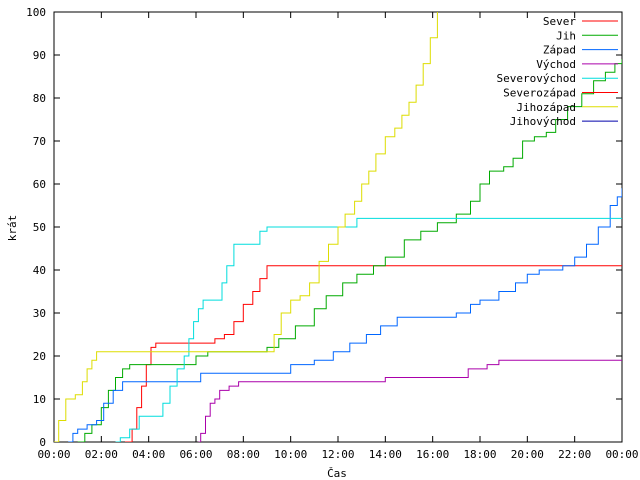 This screenshot has height=480, width=640. What do you see at coordinates (101, 454) in the screenshot?
I see `x-tick-label: 02:00` at bounding box center [101, 454].